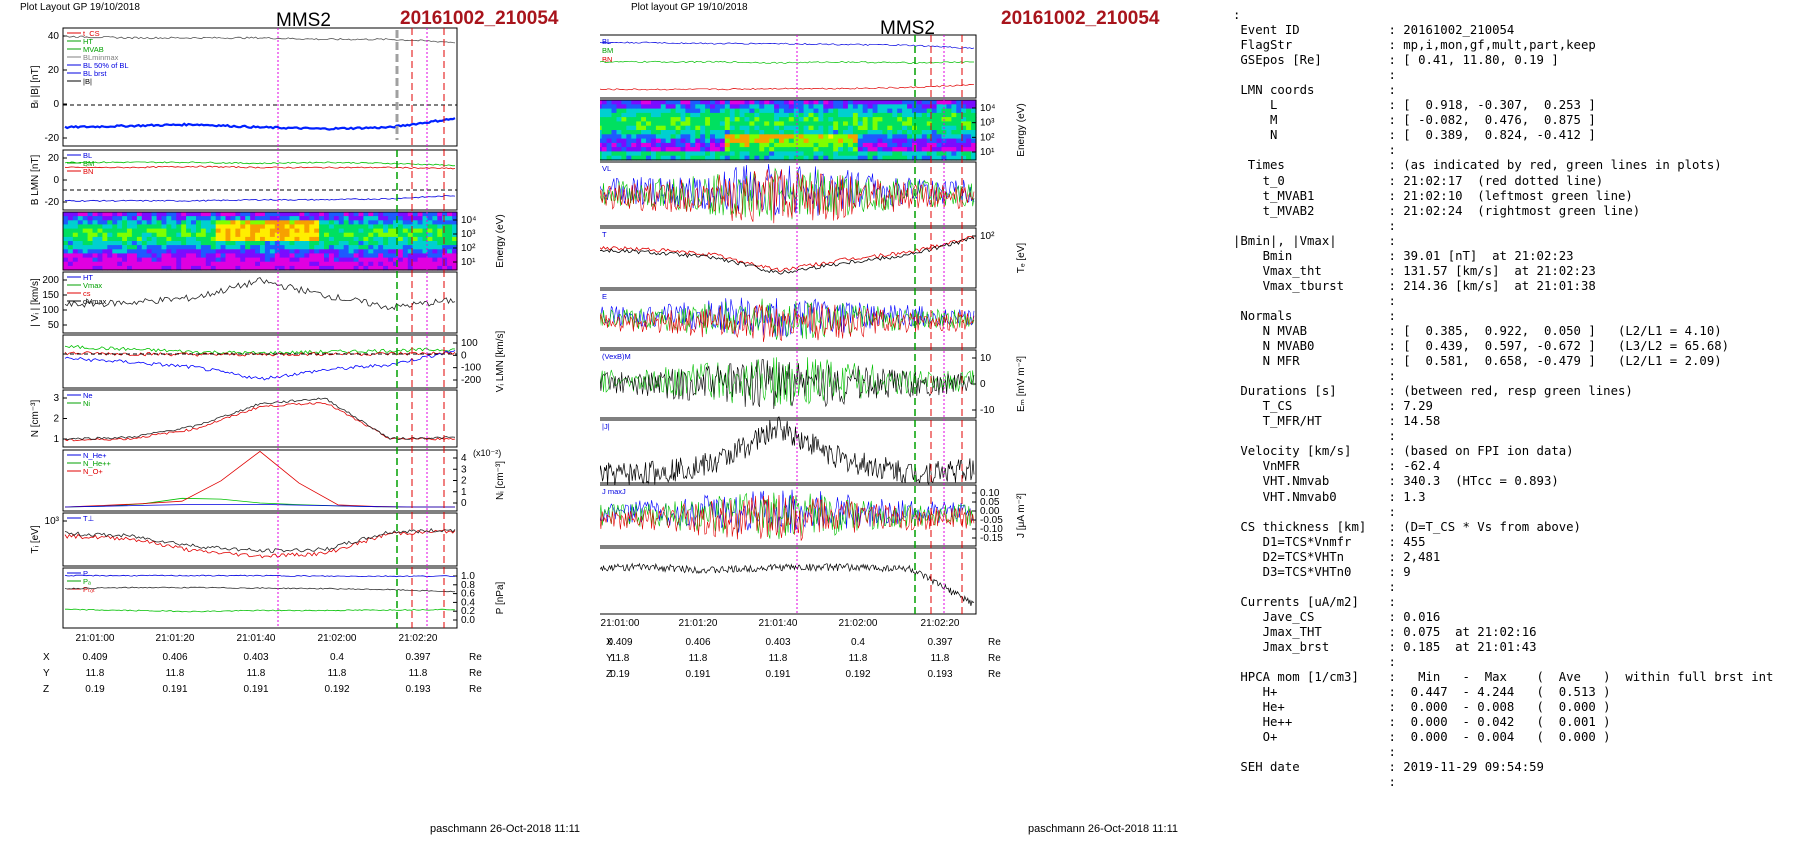 The height and width of the screenshot is (841, 1804). I want to click on panel-ylabel: Bₗ |B| [nT], so click(35, 86).